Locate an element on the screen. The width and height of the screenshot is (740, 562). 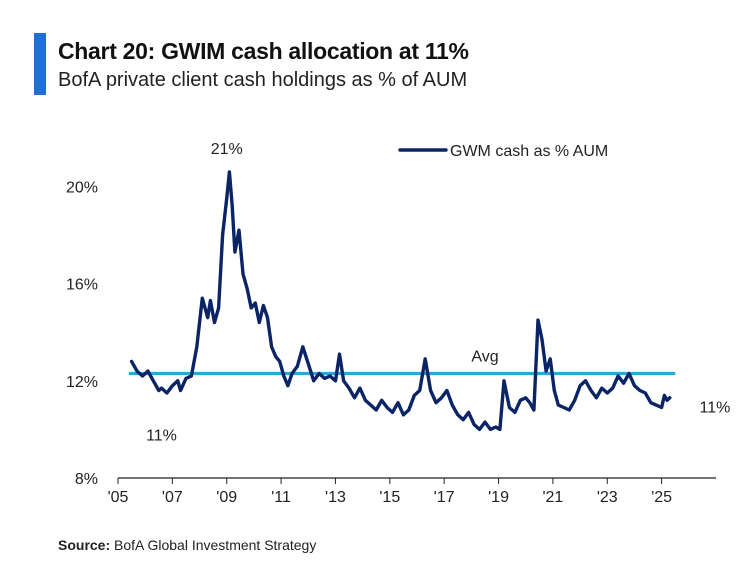
x-tick-label: '13 is located at coordinates (335, 497).